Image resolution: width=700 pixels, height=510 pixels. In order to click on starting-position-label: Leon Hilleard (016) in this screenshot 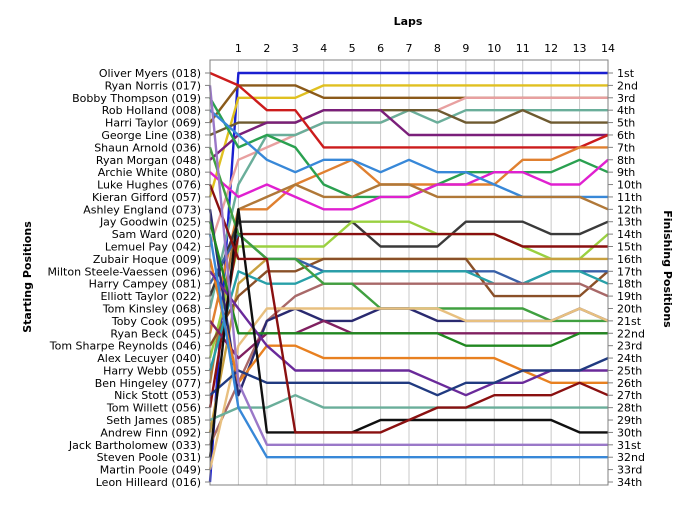, I will do `click(148, 482)`.